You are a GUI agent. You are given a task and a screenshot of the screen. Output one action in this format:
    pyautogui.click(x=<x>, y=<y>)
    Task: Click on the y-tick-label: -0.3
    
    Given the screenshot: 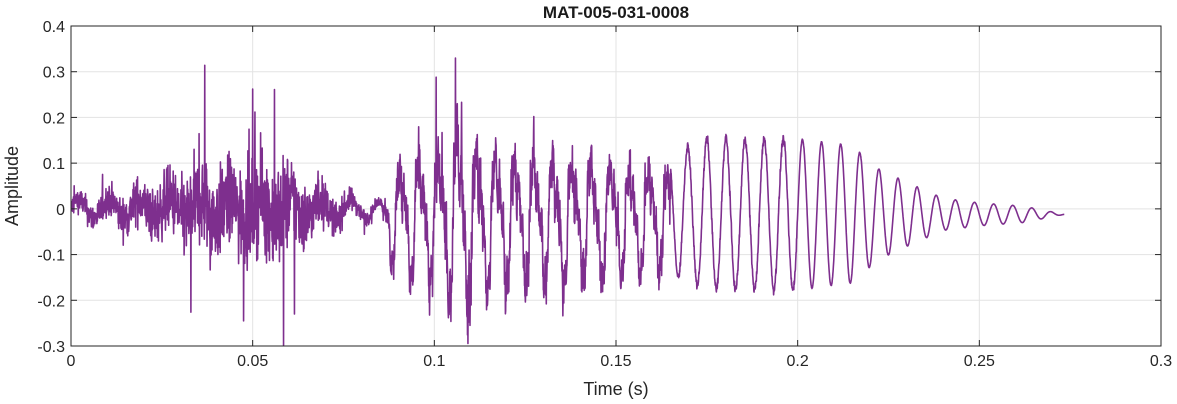 What is the action you would take?
    pyautogui.click(x=51, y=347)
    